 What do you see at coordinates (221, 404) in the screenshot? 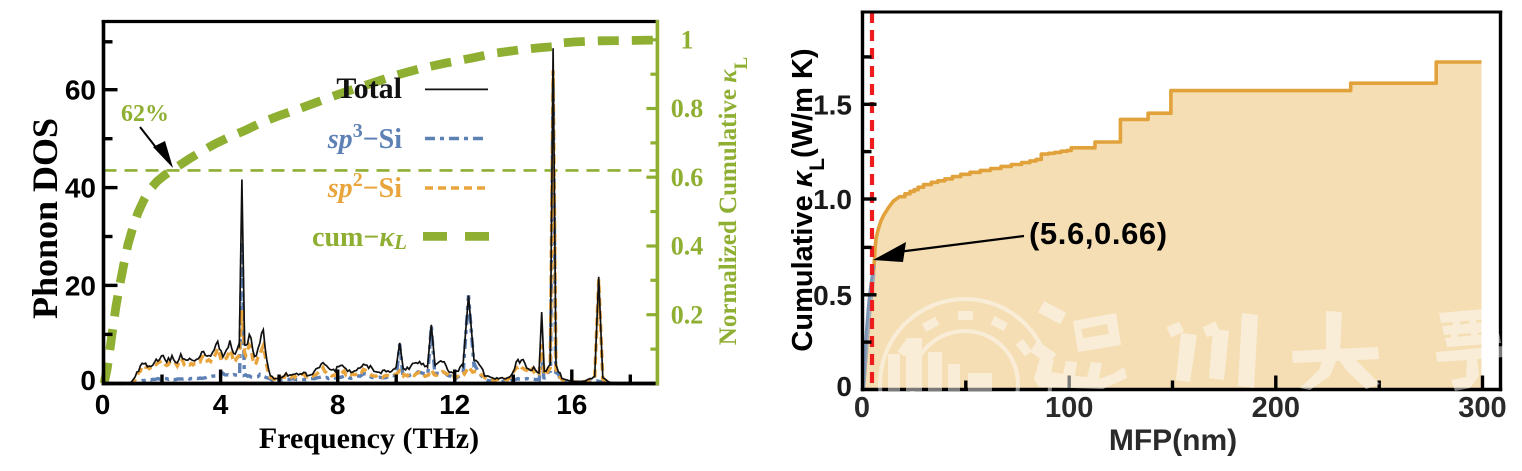
I see `svg-text: 4` at bounding box center [221, 404].